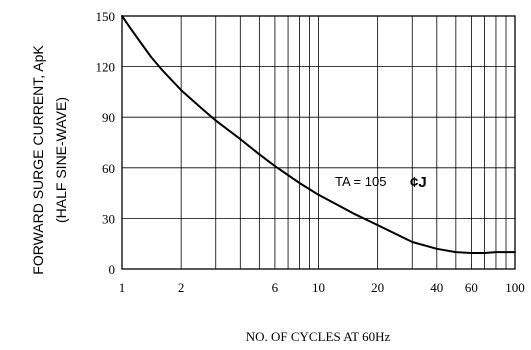 The image size is (531, 350). What do you see at coordinates (377, 287) in the screenshot?
I see `x-tick-label: 20` at bounding box center [377, 287].